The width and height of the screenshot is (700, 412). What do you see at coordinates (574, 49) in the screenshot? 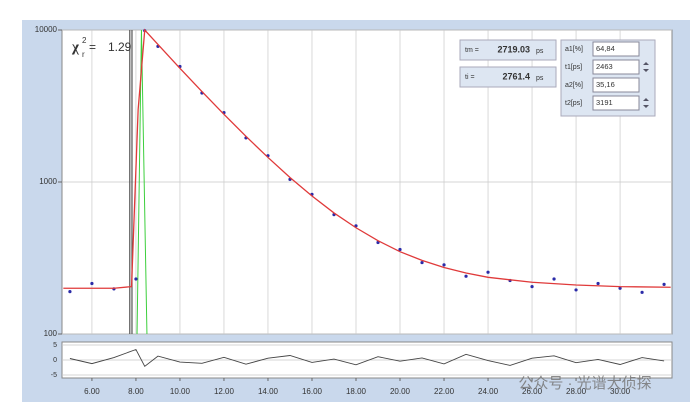
I see `param-label: a1[%]` at bounding box center [574, 49].